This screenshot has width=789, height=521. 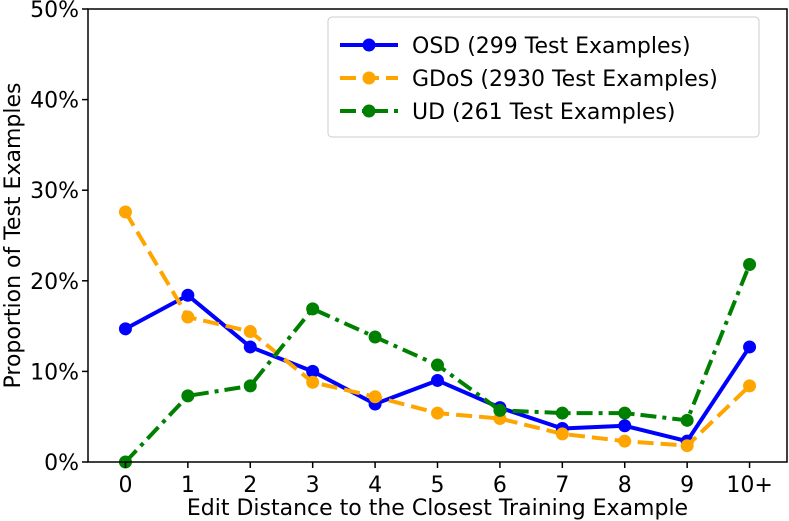 I want to click on y-axis-label: Proportion of Test Examples, so click(x=13, y=236).